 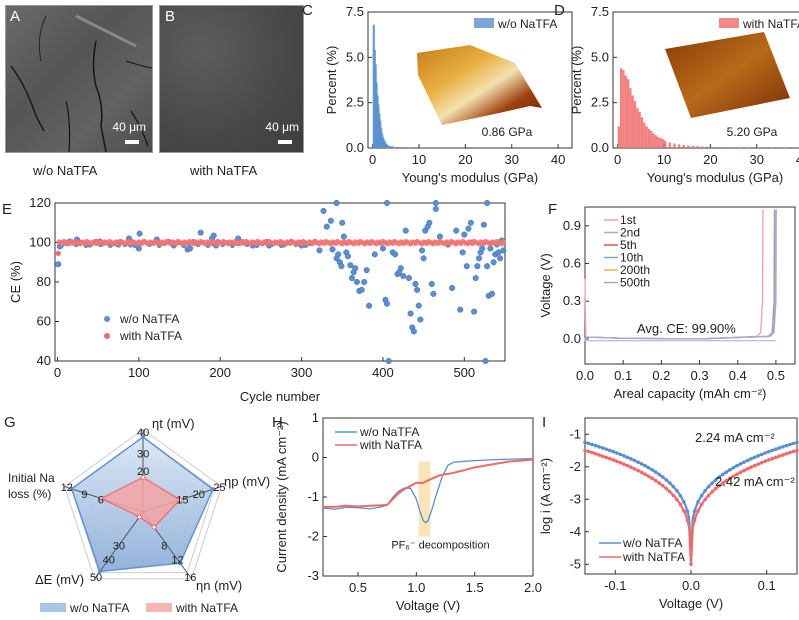 I want to click on y-tick-label: 0.0, so click(x=572, y=338).